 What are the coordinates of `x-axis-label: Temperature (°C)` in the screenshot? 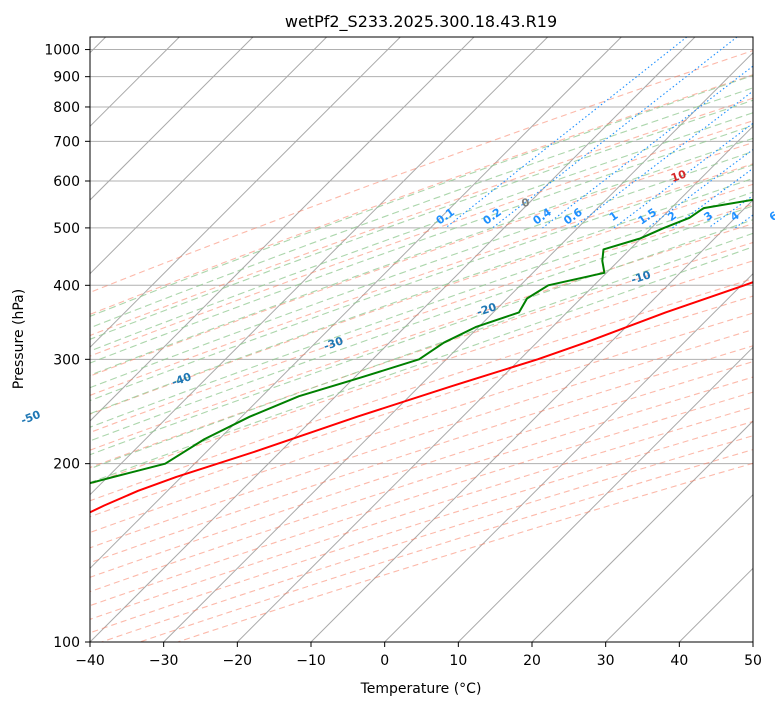 It's located at (421, 689).